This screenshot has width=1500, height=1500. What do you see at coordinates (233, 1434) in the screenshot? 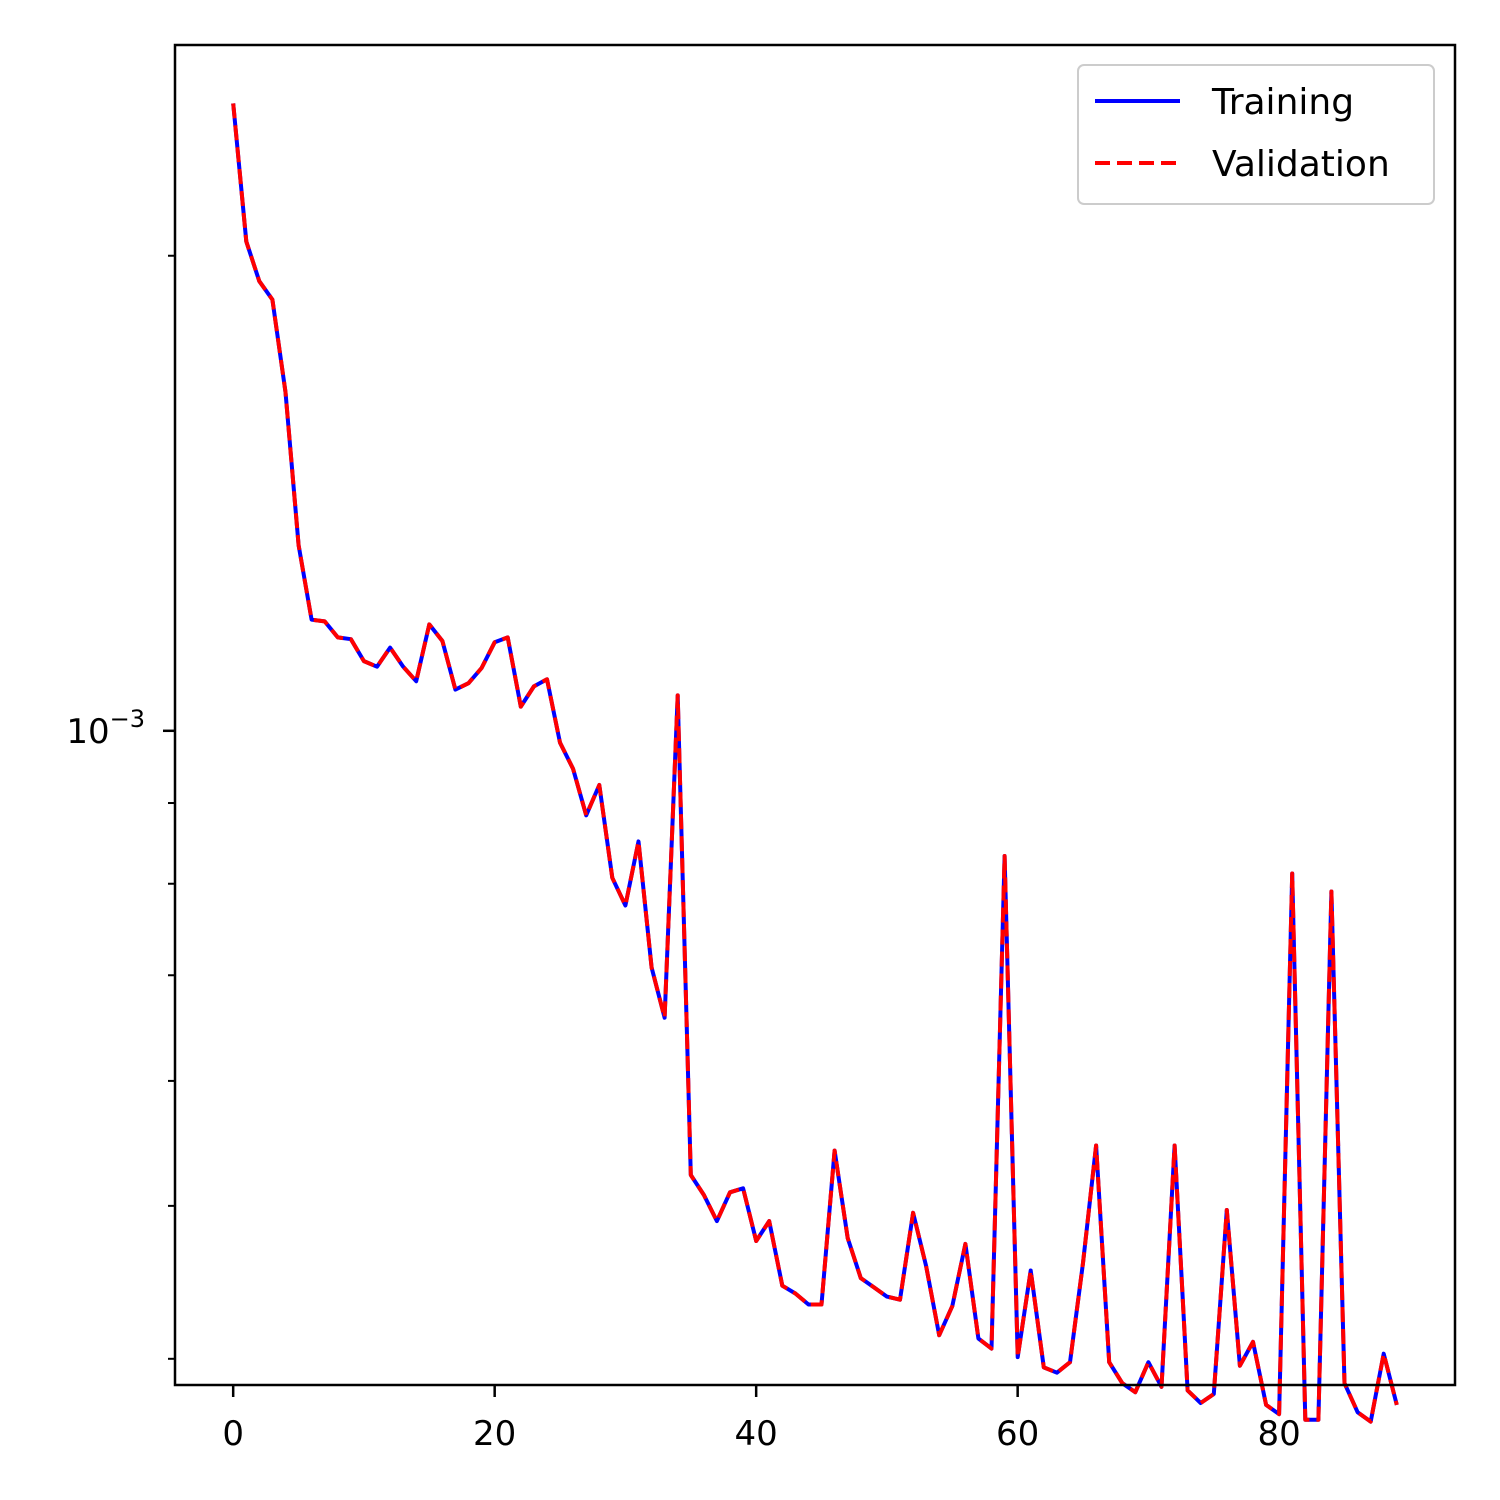
I see `x-tick-label: 0` at bounding box center [233, 1434].